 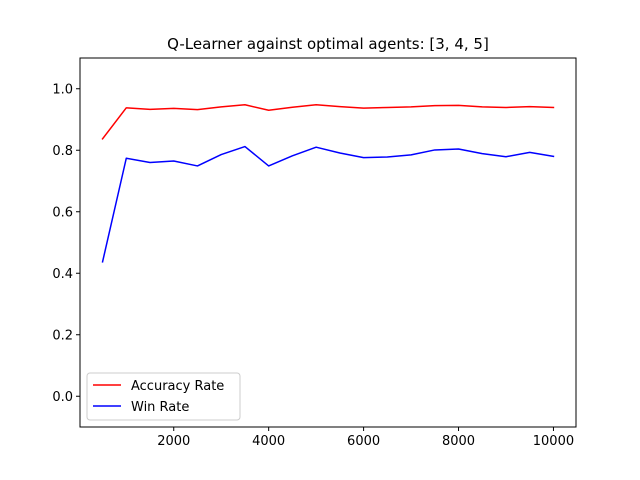 I want to click on legend-label-win-rate: Win Rate, so click(x=160, y=407).